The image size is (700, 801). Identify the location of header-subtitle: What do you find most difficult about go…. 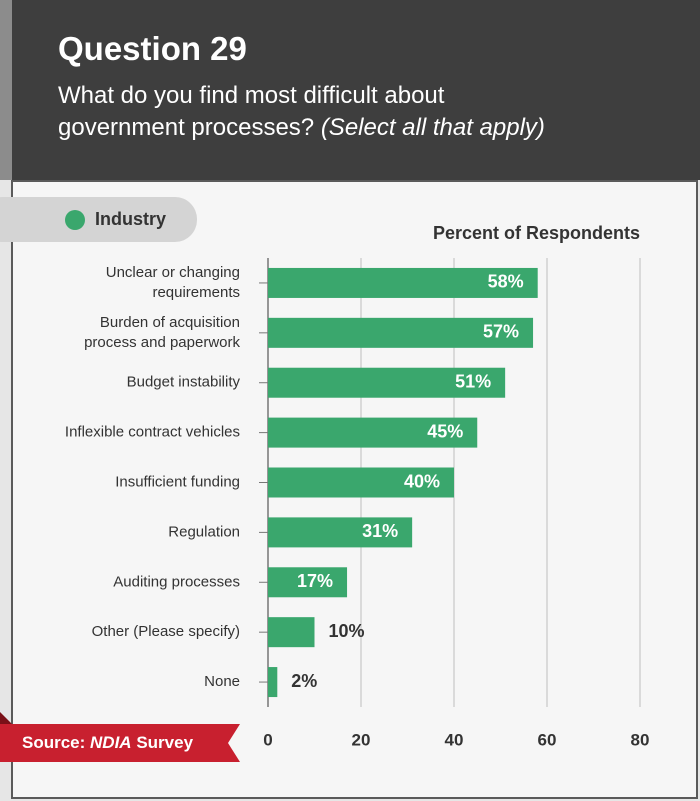
(368, 112).